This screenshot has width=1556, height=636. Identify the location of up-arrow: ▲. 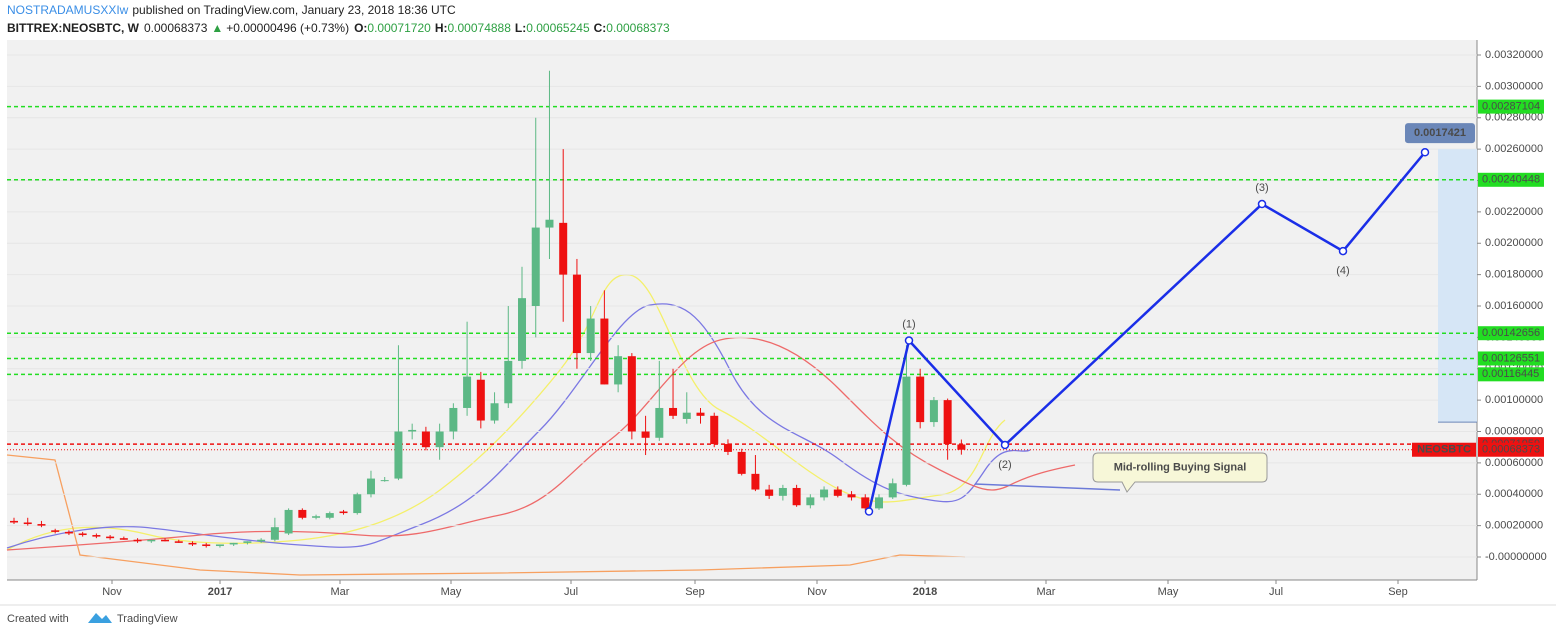
(217, 28).